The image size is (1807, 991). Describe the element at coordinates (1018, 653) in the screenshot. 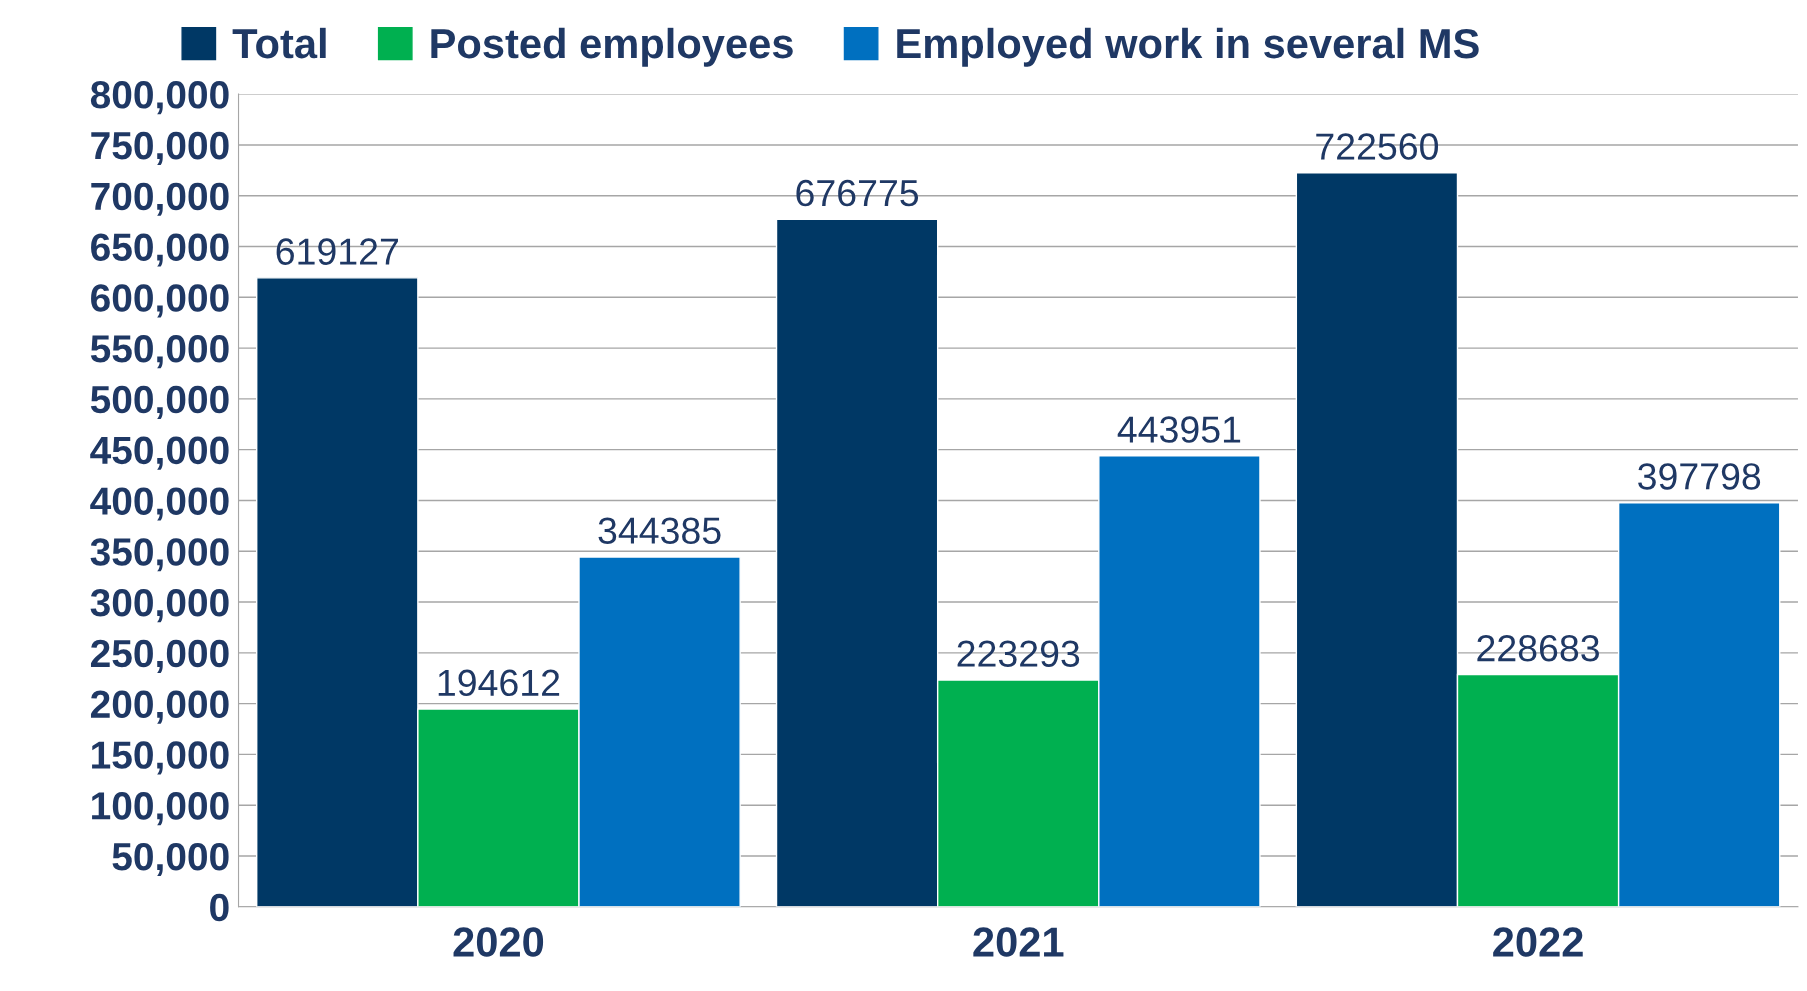

I see `data-label: 223293` at that location.